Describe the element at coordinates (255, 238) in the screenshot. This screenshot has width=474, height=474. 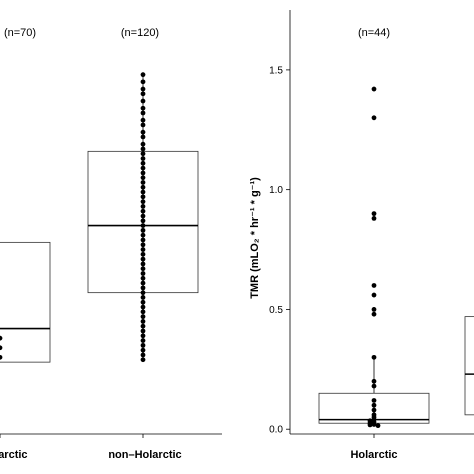
I see `right-y-axis-label: TMR (mLO₂ * hr⁻¹ * g⁻¹)` at that location.